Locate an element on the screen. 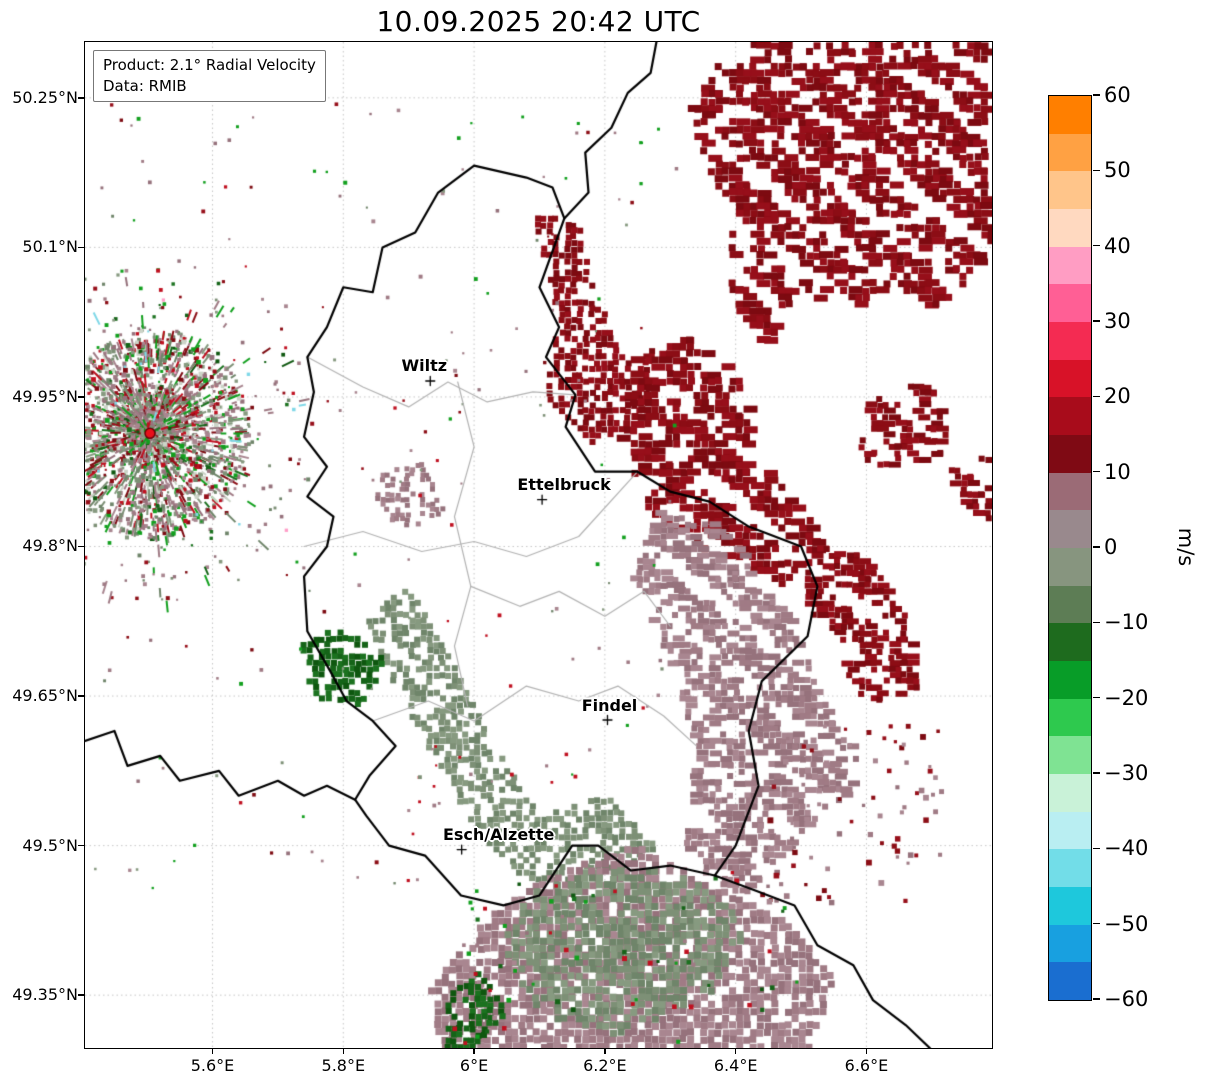 The width and height of the screenshot is (1207, 1081). x-tick-label: 6.4°E is located at coordinates (735, 1065).